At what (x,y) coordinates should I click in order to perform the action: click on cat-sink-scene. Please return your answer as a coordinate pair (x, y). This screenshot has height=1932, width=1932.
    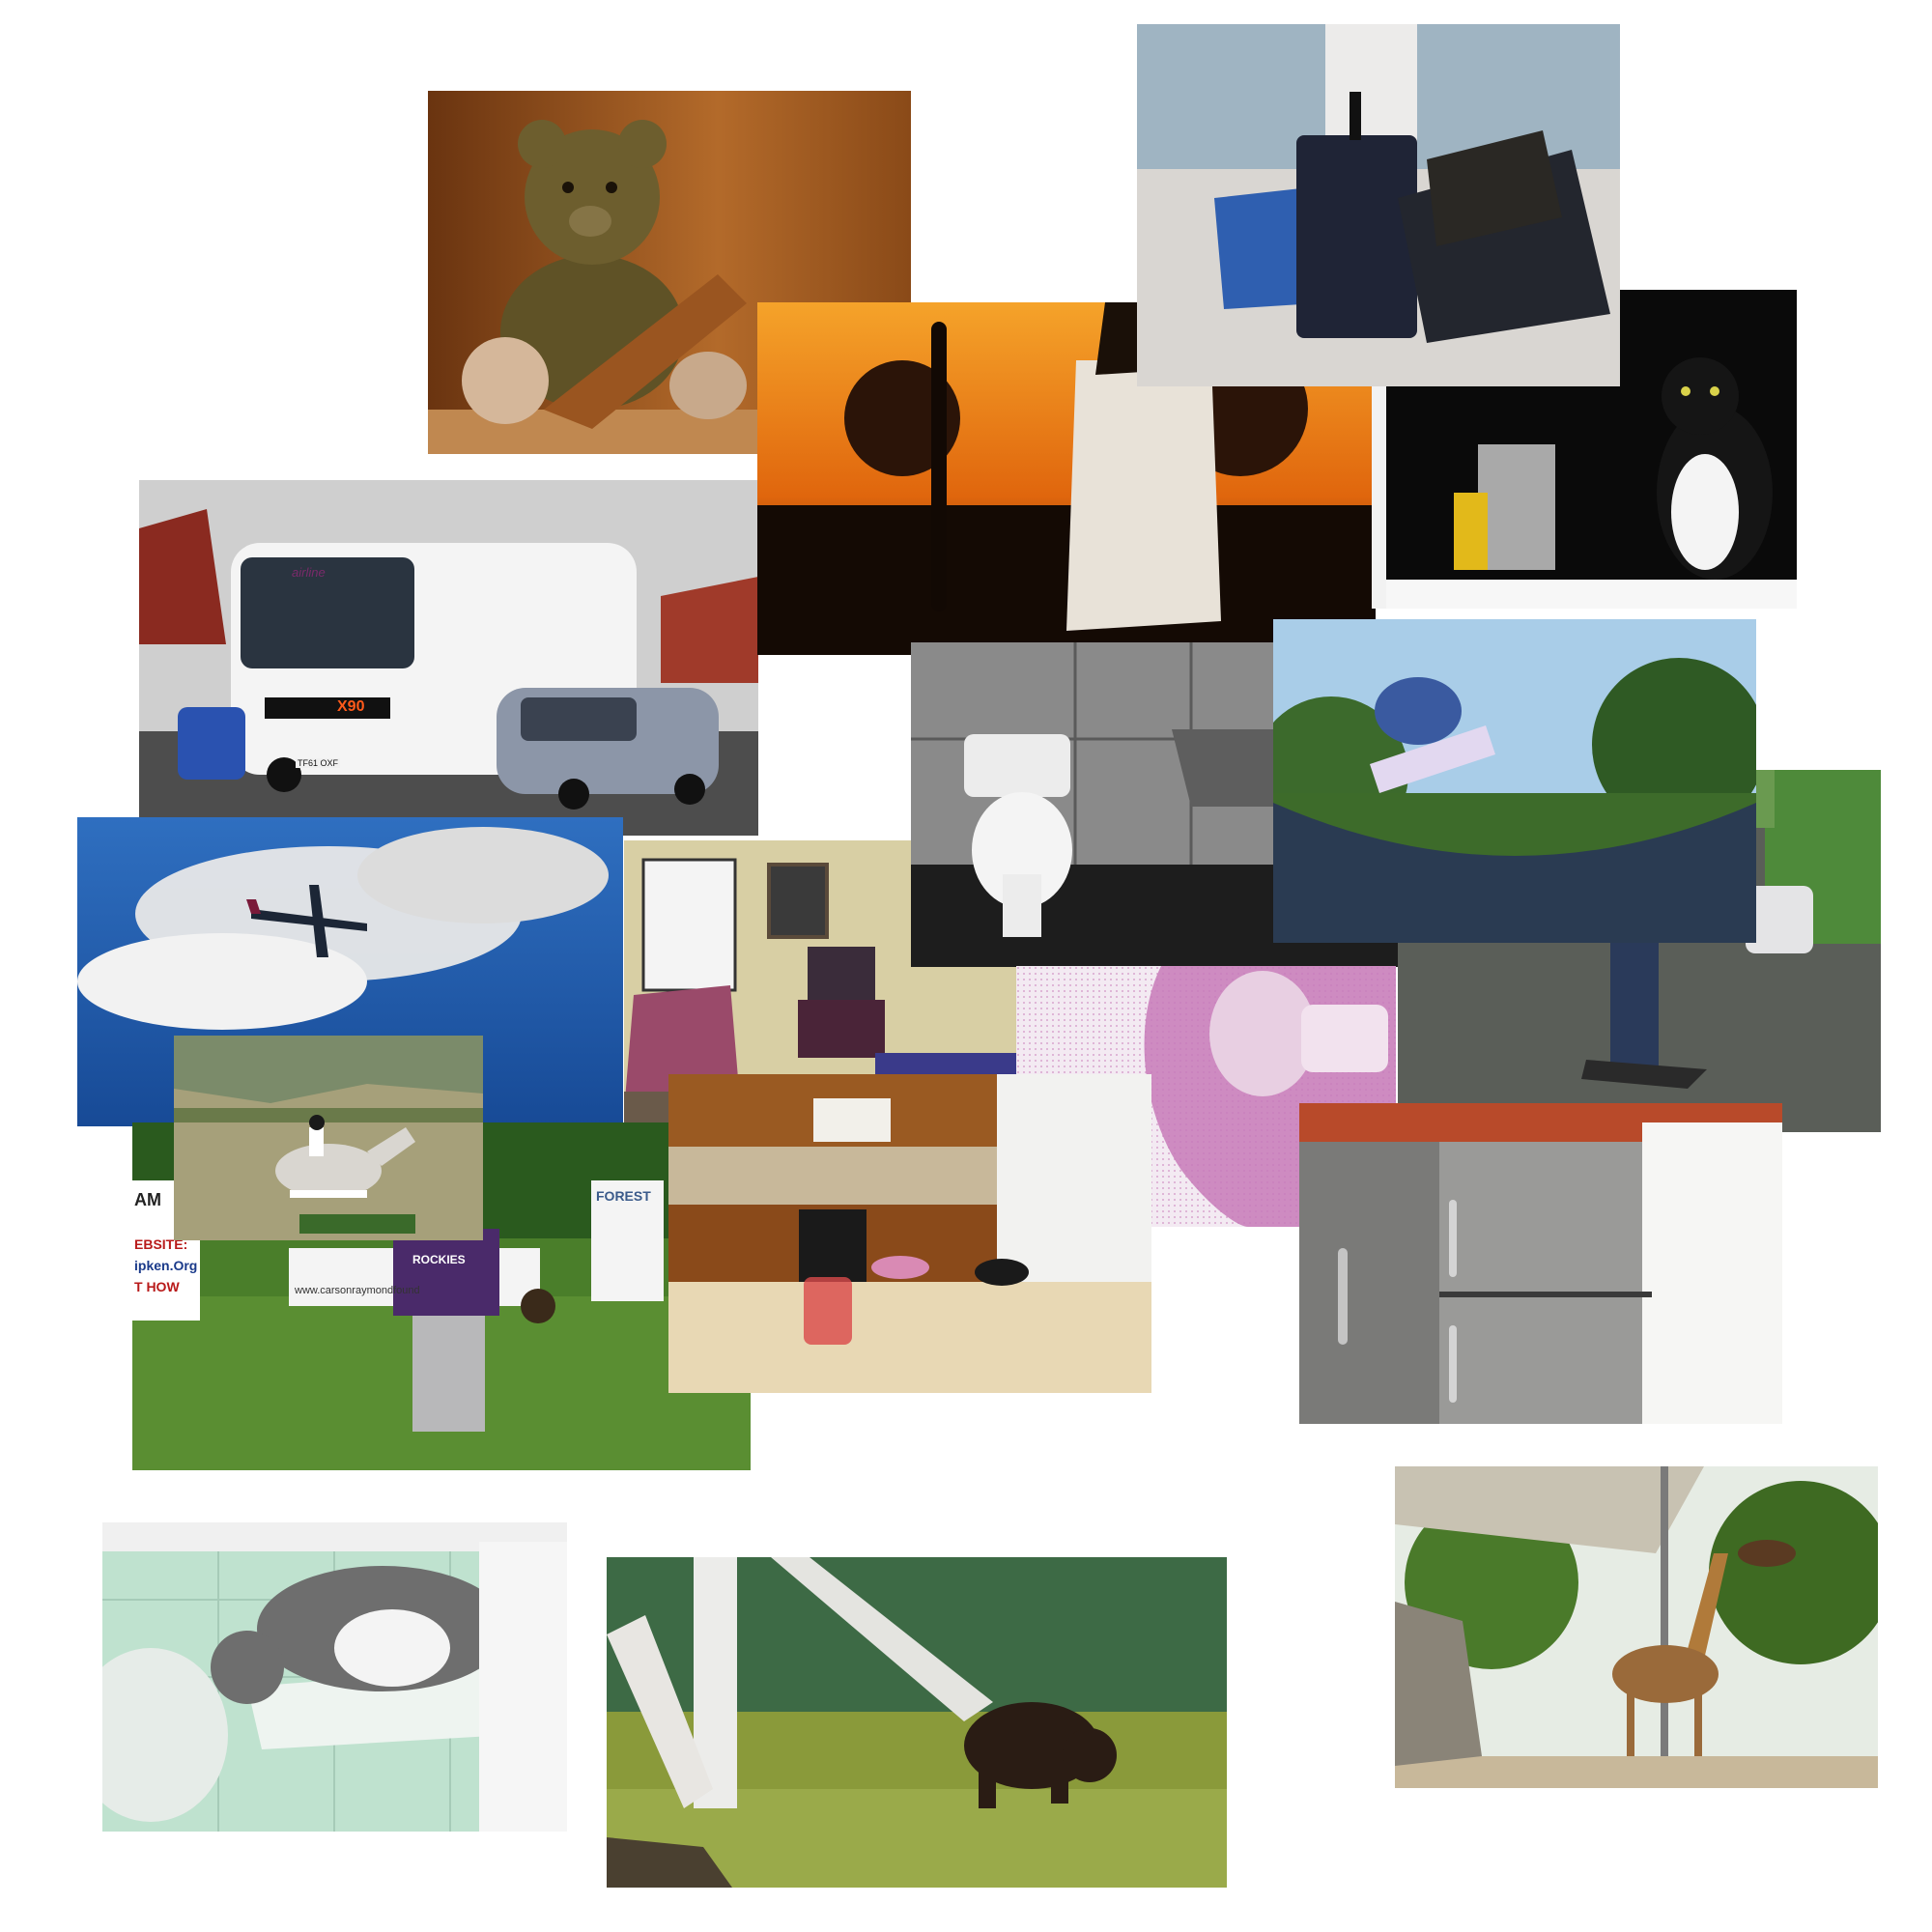
    Looking at the image, I should click on (334, 1677).